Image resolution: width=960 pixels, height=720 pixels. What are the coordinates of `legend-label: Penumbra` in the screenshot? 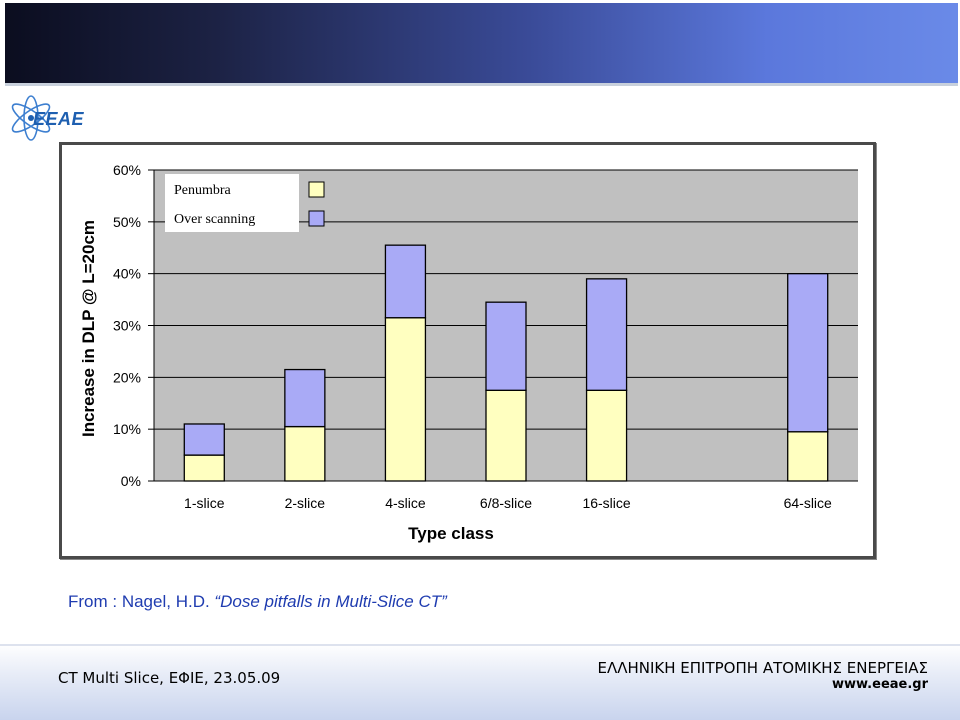 It's located at (203, 190).